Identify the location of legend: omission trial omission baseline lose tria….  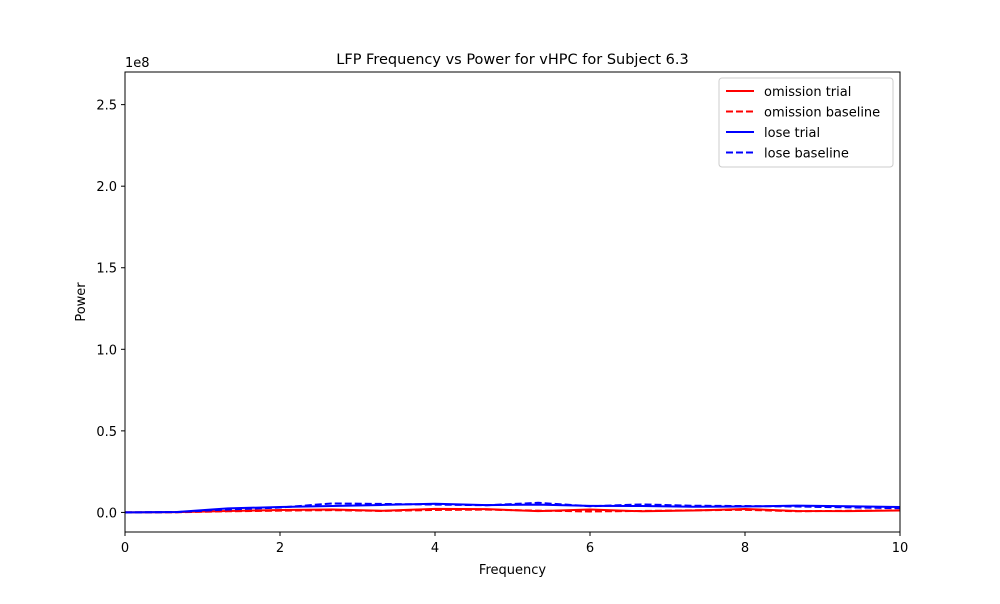
(806, 122).